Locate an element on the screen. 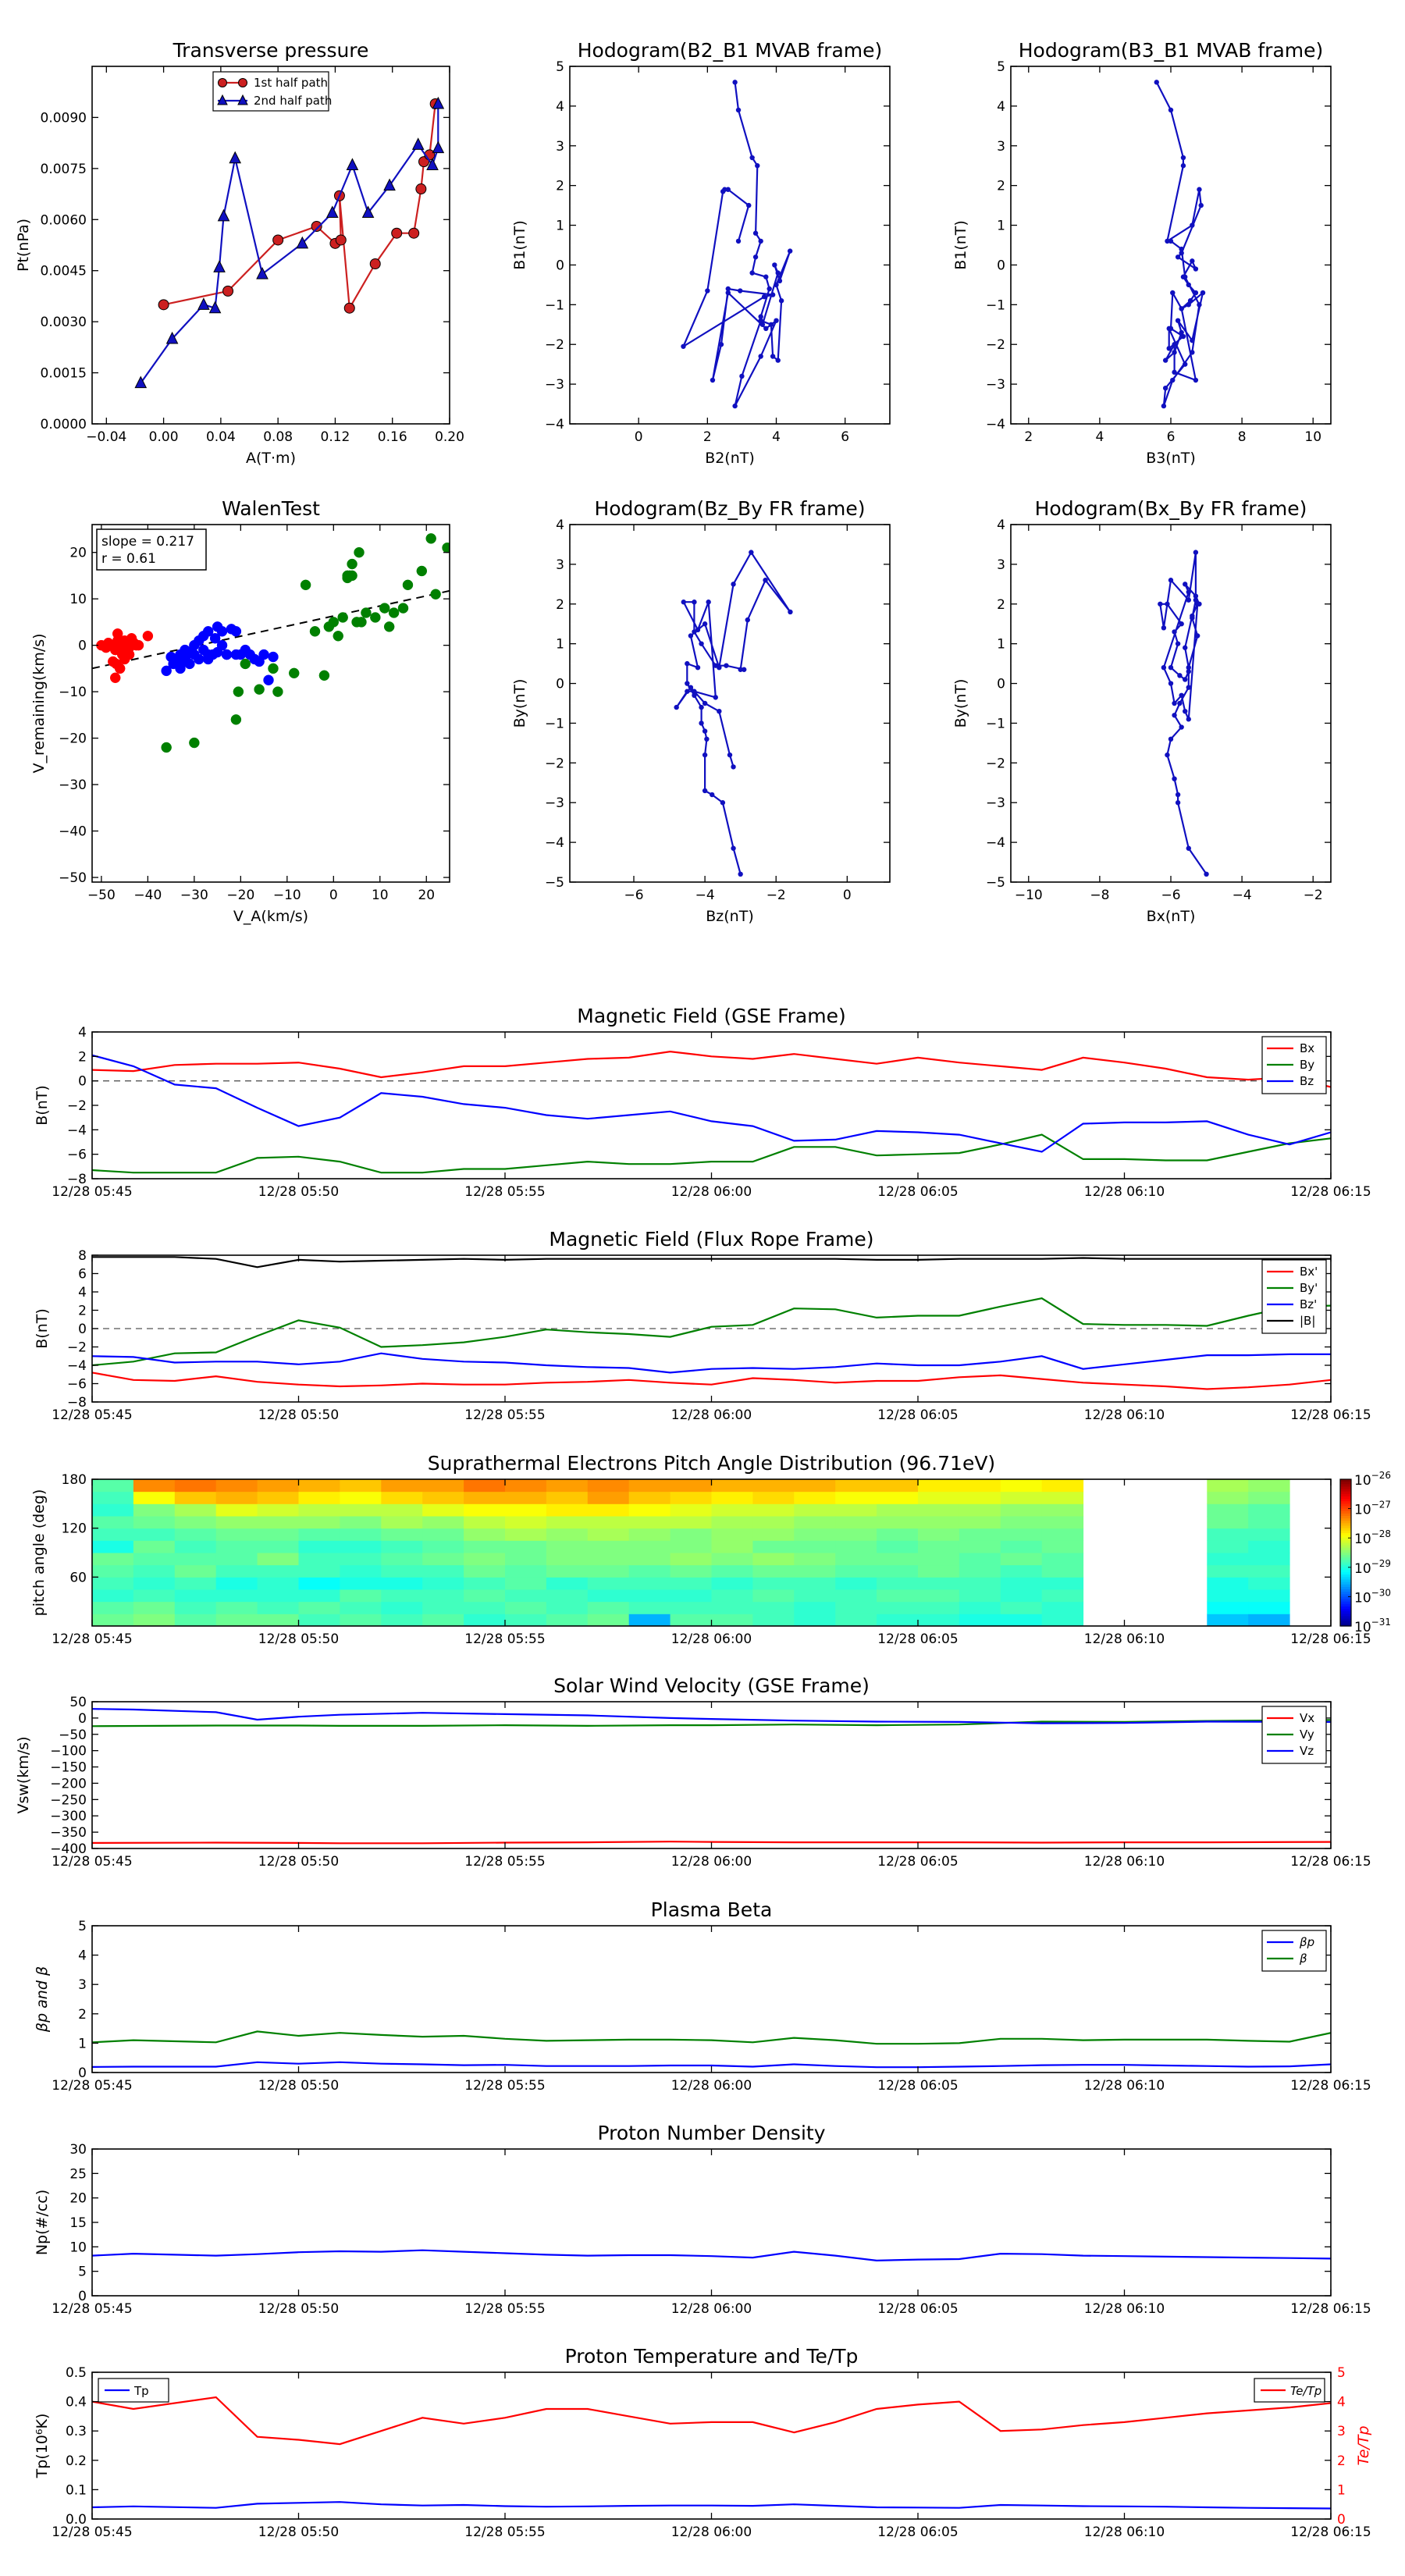 The height and width of the screenshot is (2576, 1405). mfgse-ytick-label: 0 is located at coordinates (82, 1082).